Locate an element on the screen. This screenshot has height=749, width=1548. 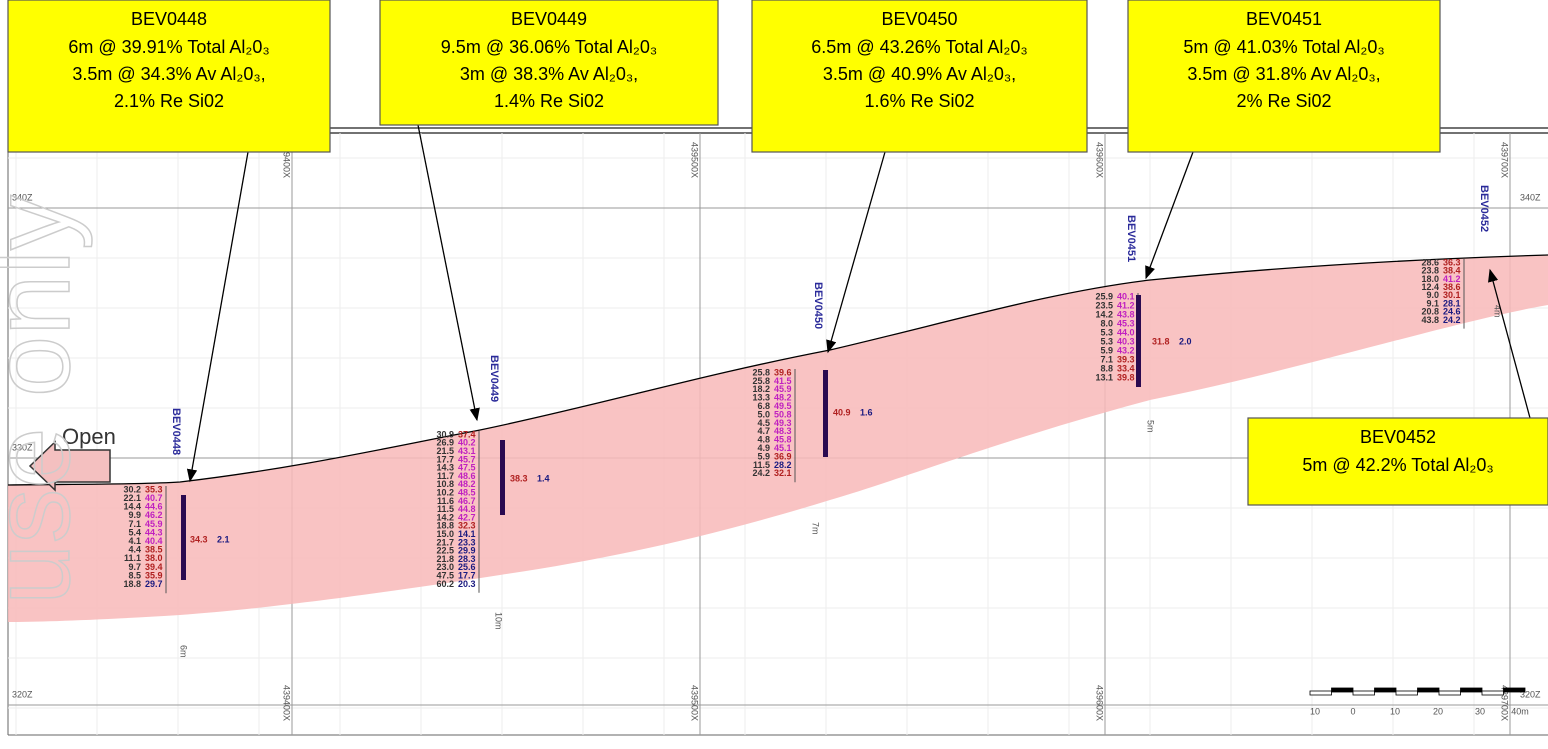
sio2-value: 13.1 is located at coordinates (1104, 377).